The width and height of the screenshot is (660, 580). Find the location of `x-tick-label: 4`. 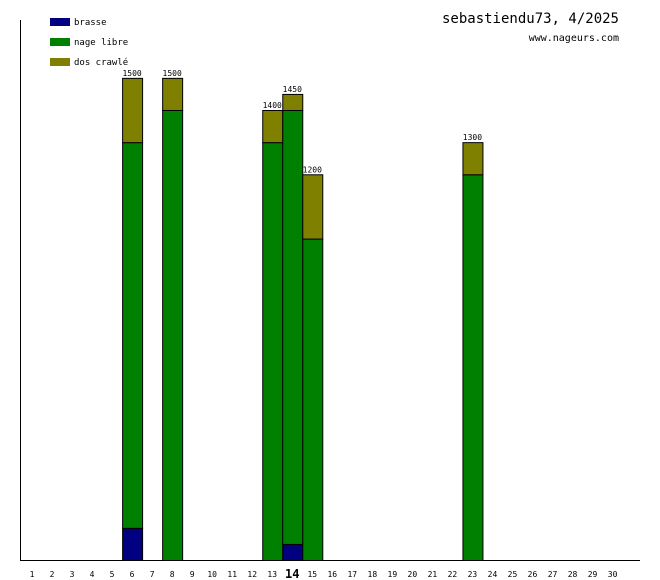

x-tick-label: 4 is located at coordinates (92, 574).